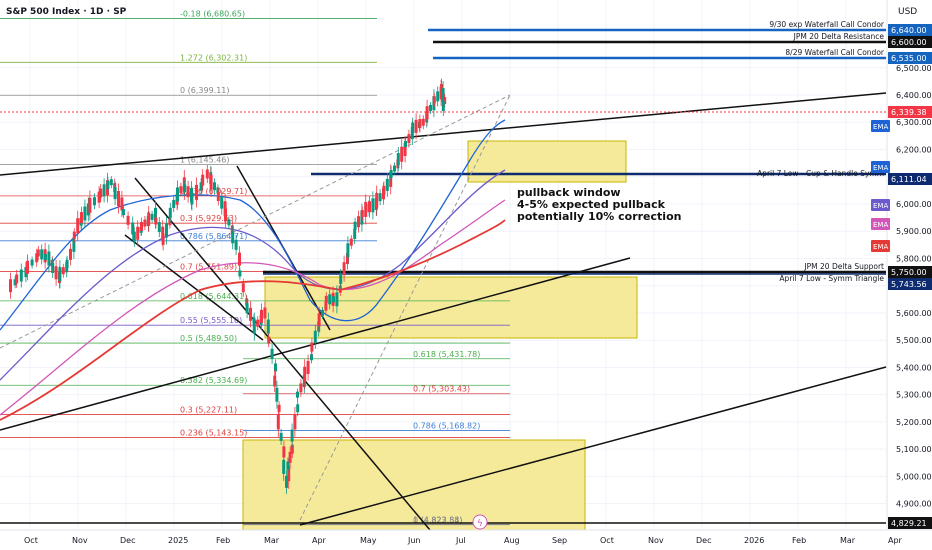 This screenshot has width=932, height=550. What do you see at coordinates (914, 204) in the screenshot?
I see `y-tick-label: 6,000.00` at bounding box center [914, 204].